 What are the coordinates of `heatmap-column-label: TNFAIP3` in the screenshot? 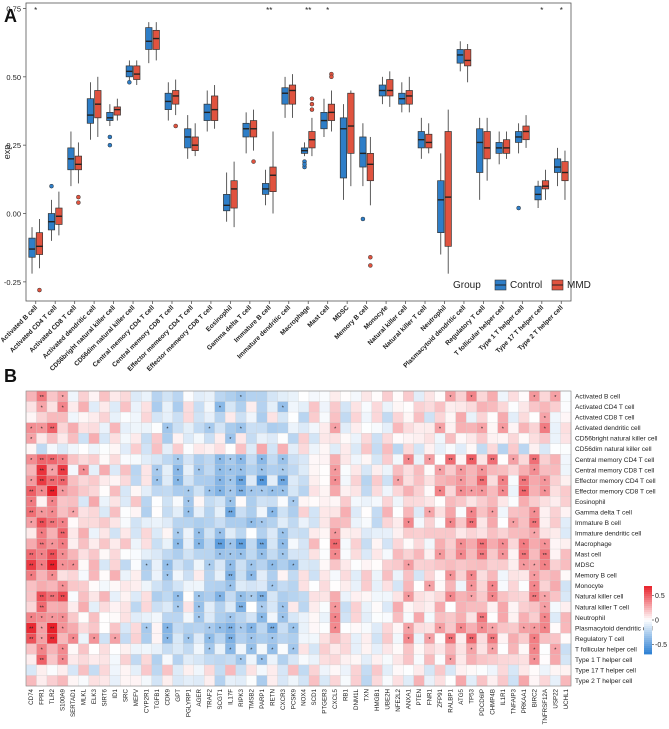 It's located at (513, 701).